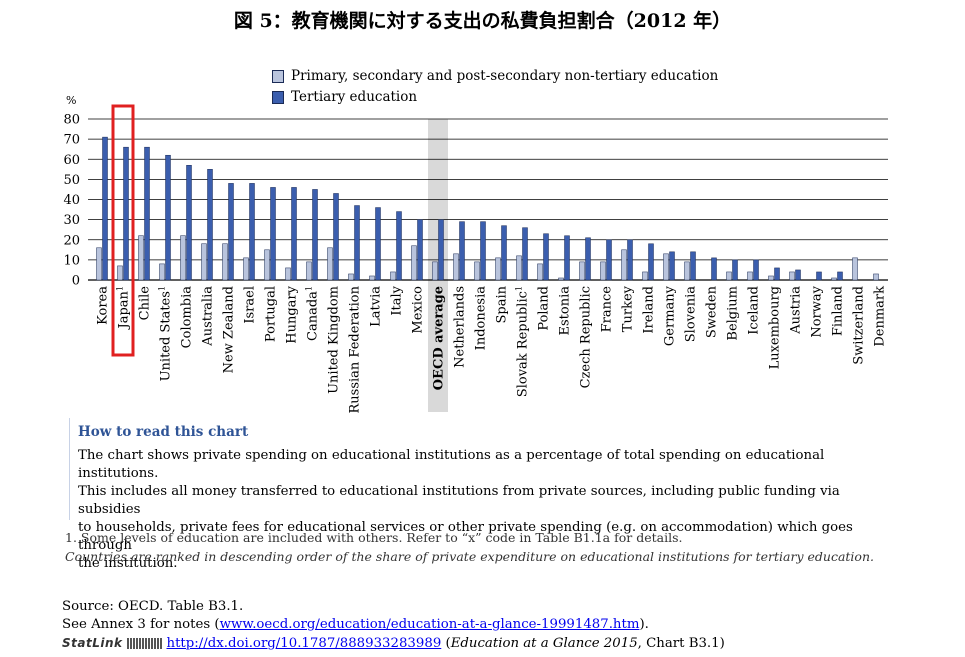  What do you see at coordinates (71, 100) in the screenshot?
I see `y-axis-unit: %` at bounding box center [71, 100].